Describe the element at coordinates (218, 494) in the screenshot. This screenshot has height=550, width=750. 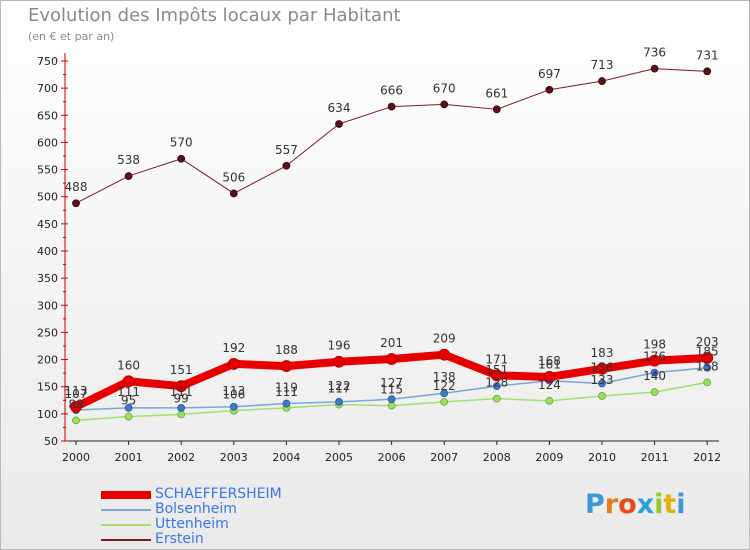
I see `legend-label-schaeffersheim: SCHAEFFERSHEIM` at that location.